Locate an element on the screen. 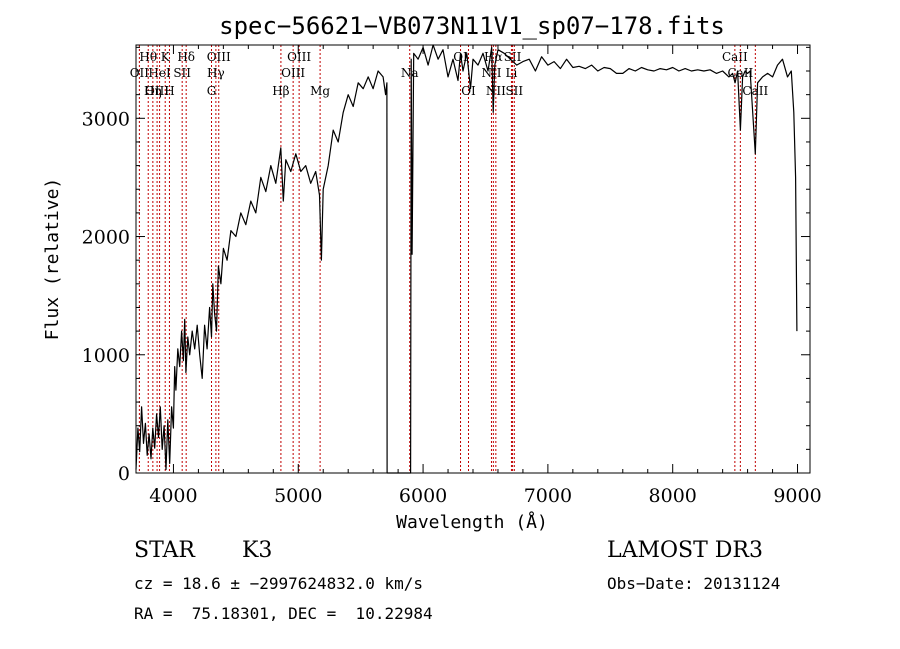 The height and width of the screenshot is (649, 900). x-tick-label: 8000 is located at coordinates (673, 496).